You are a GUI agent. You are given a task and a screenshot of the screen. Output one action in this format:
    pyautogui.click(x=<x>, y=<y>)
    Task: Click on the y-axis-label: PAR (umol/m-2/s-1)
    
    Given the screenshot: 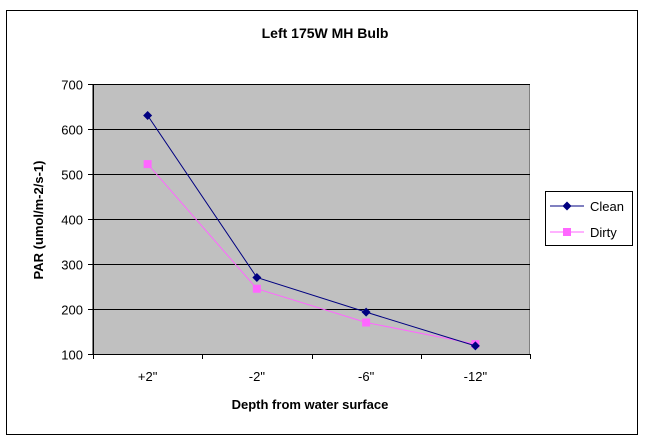 What is the action you would take?
    pyautogui.click(x=38, y=220)
    